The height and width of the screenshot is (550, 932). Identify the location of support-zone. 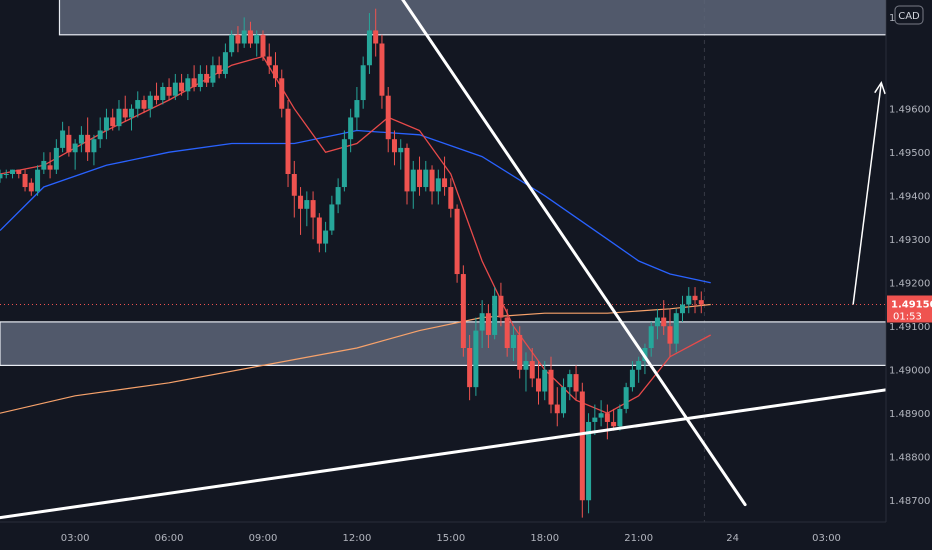
(443, 343).